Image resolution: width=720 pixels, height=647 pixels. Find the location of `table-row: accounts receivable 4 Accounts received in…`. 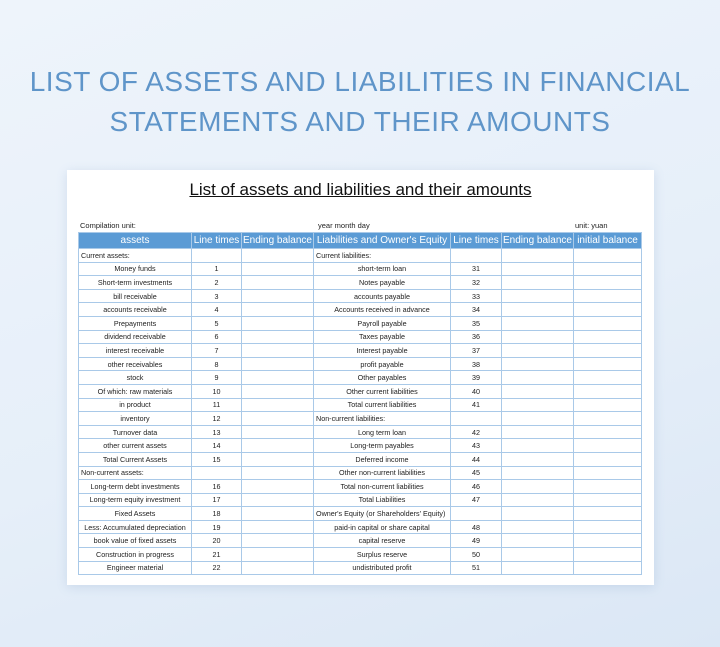

table-row: accounts receivable 4 Accounts received in… is located at coordinates (360, 309).